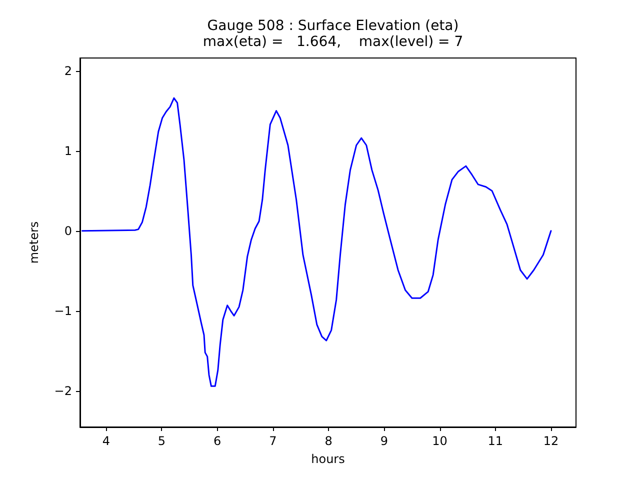  I want to click on x-tick-label: 11, so click(496, 441).